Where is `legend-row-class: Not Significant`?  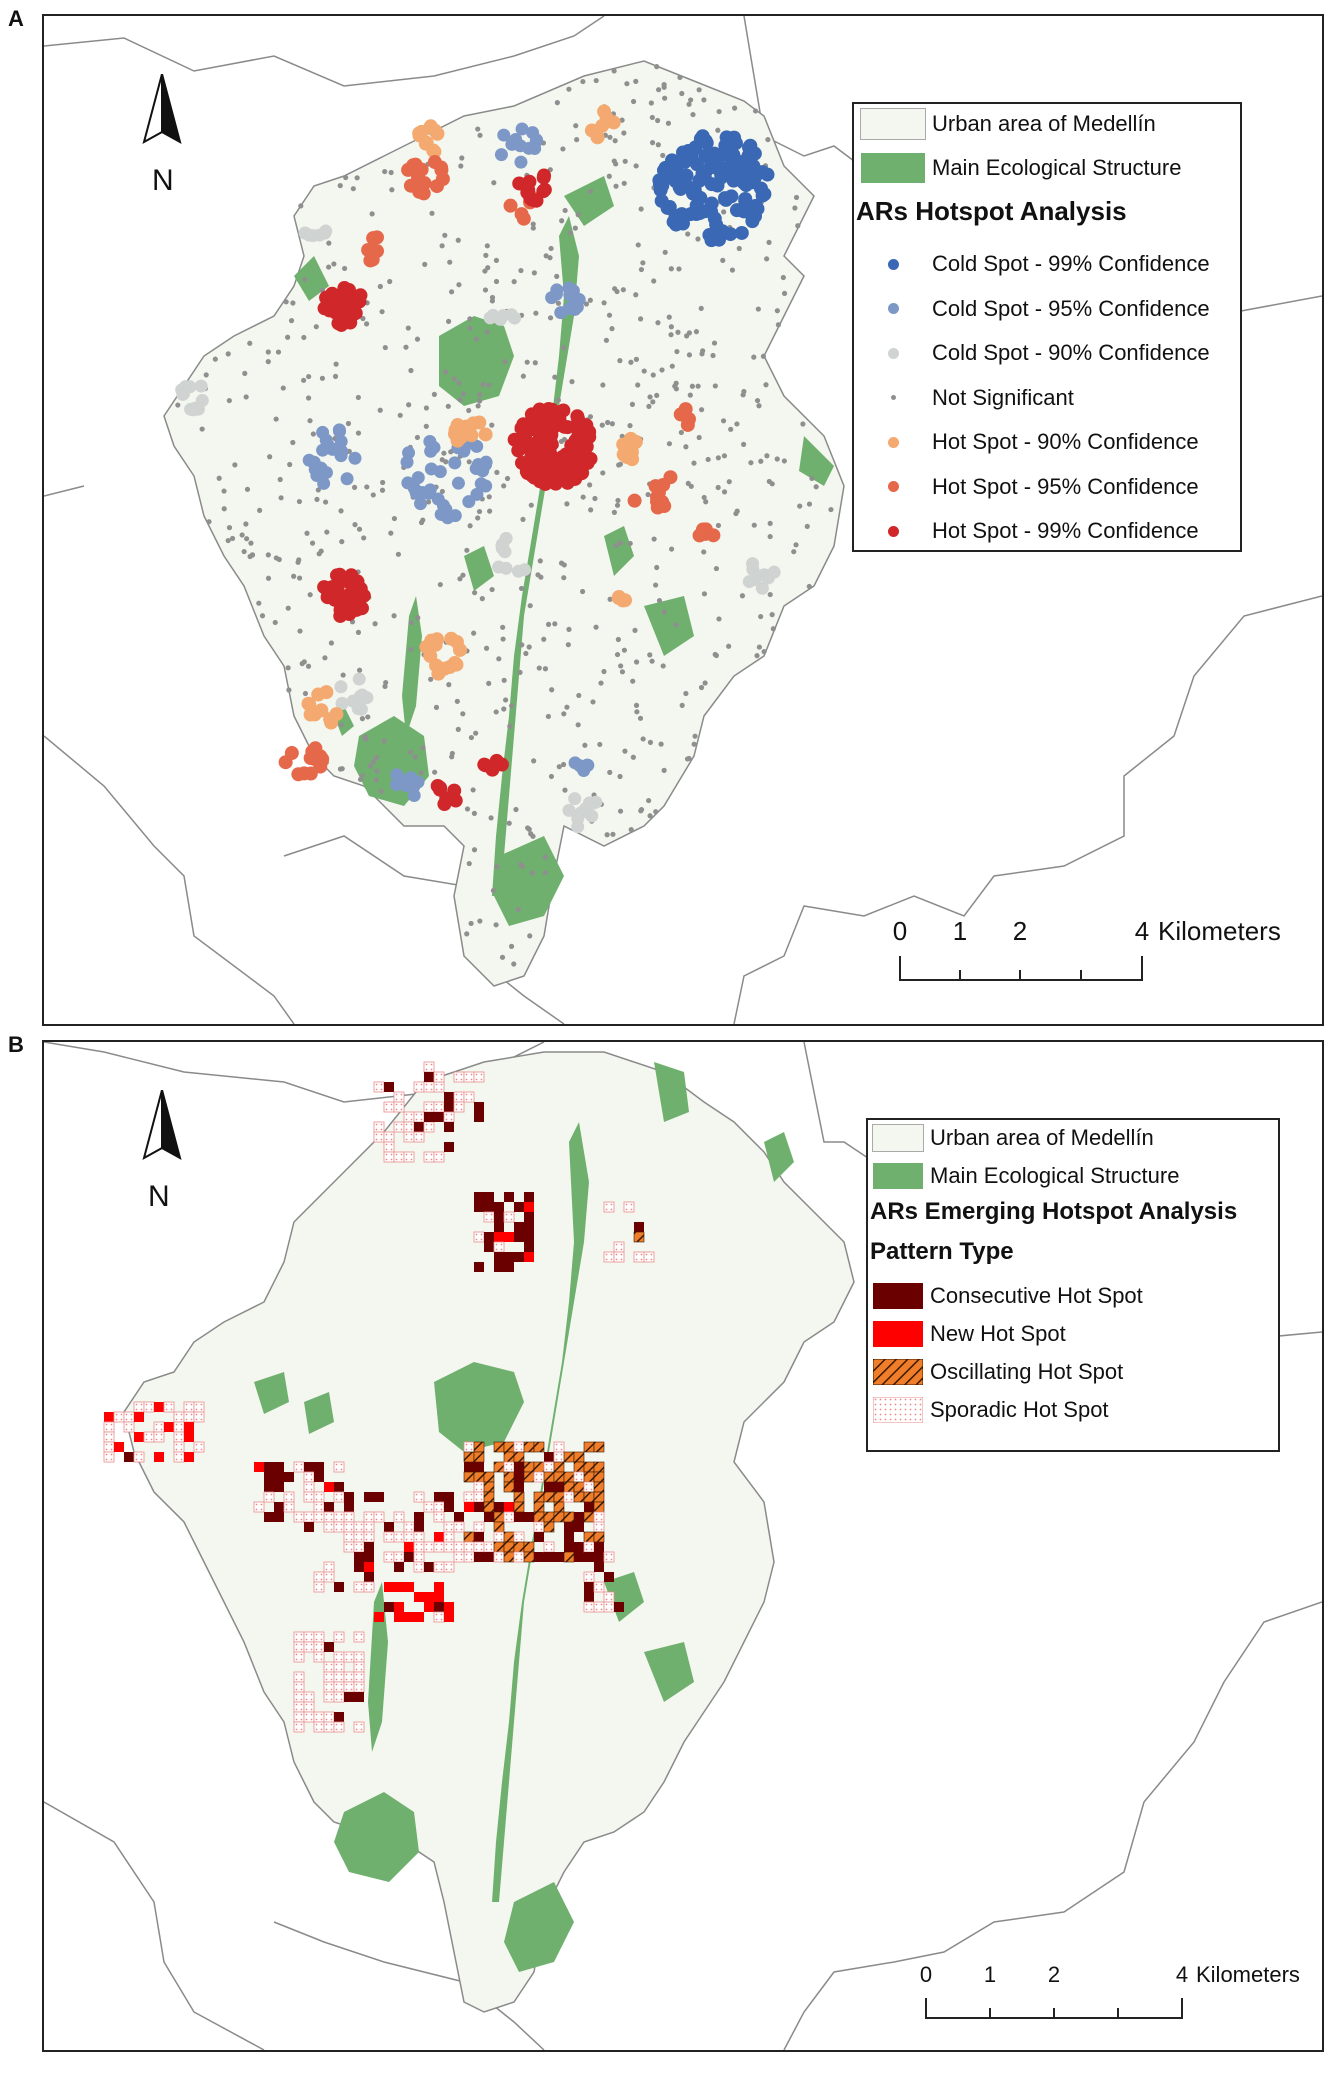
legend-row-class: Not Significant is located at coordinates (1047, 398).